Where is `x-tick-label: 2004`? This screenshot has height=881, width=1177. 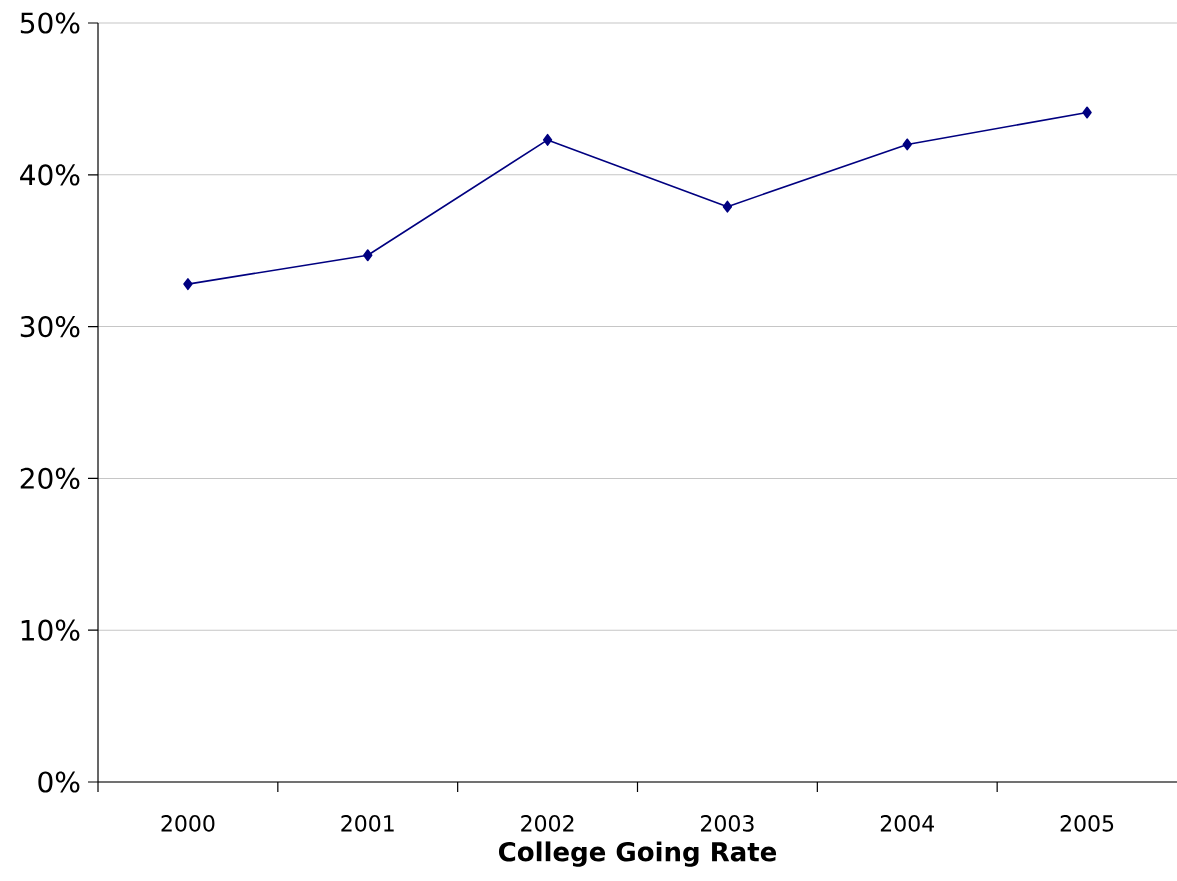
x-tick-label: 2004 is located at coordinates (907, 823).